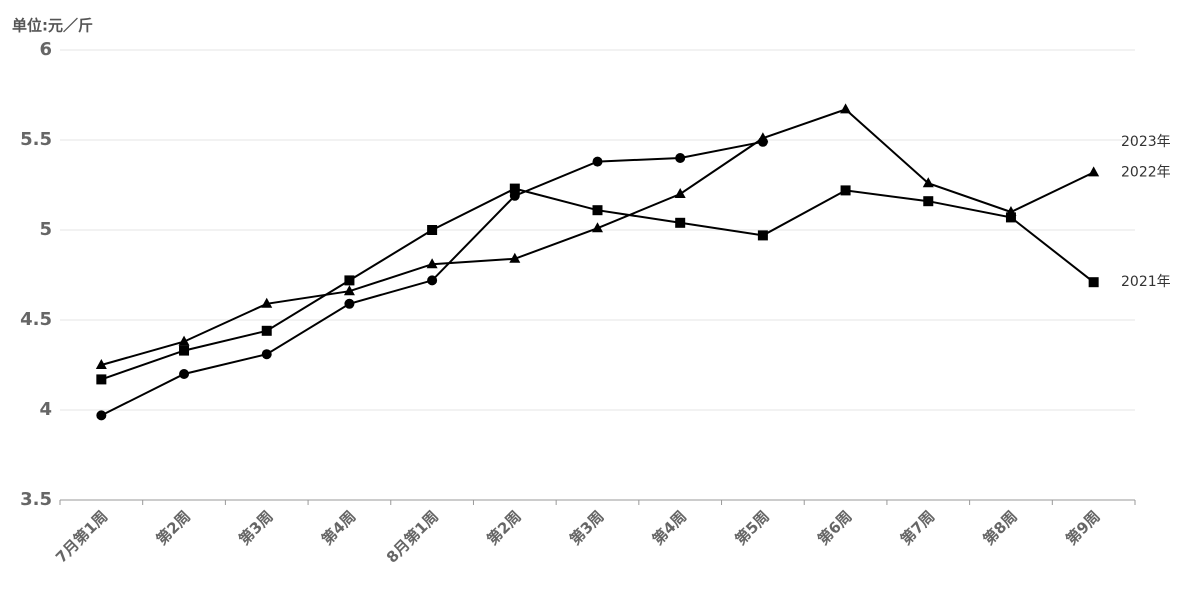  Describe the element at coordinates (45, 49) in the screenshot. I see `y-tick-label: 6` at that location.